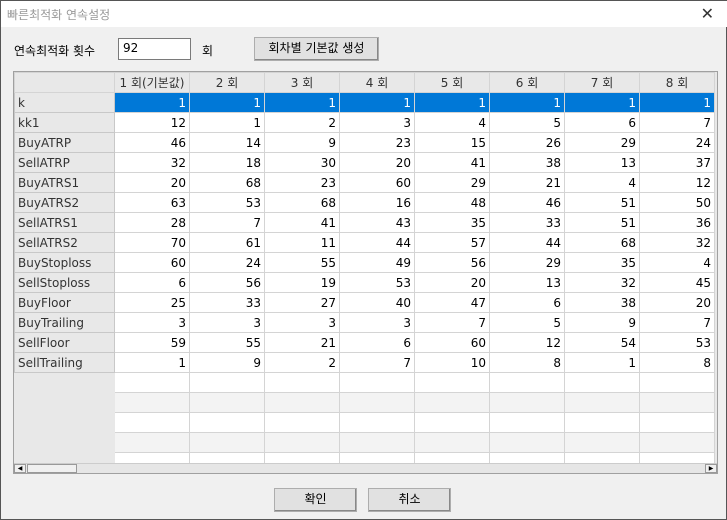 This screenshot has width=727, height=520. I want to click on table-row: SellFloor 59 55 21 6 60 12 54 53, so click(364, 342).